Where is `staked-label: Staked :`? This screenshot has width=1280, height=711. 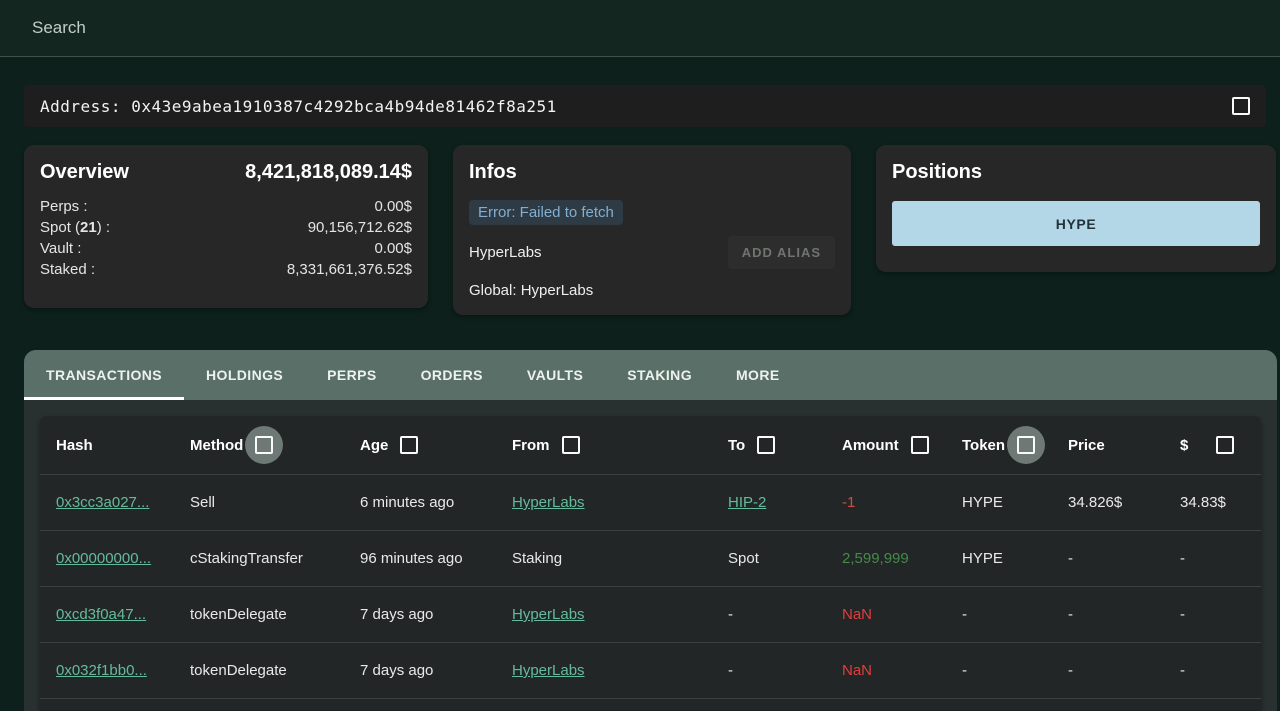
staked-label: Staked : is located at coordinates (68, 269).